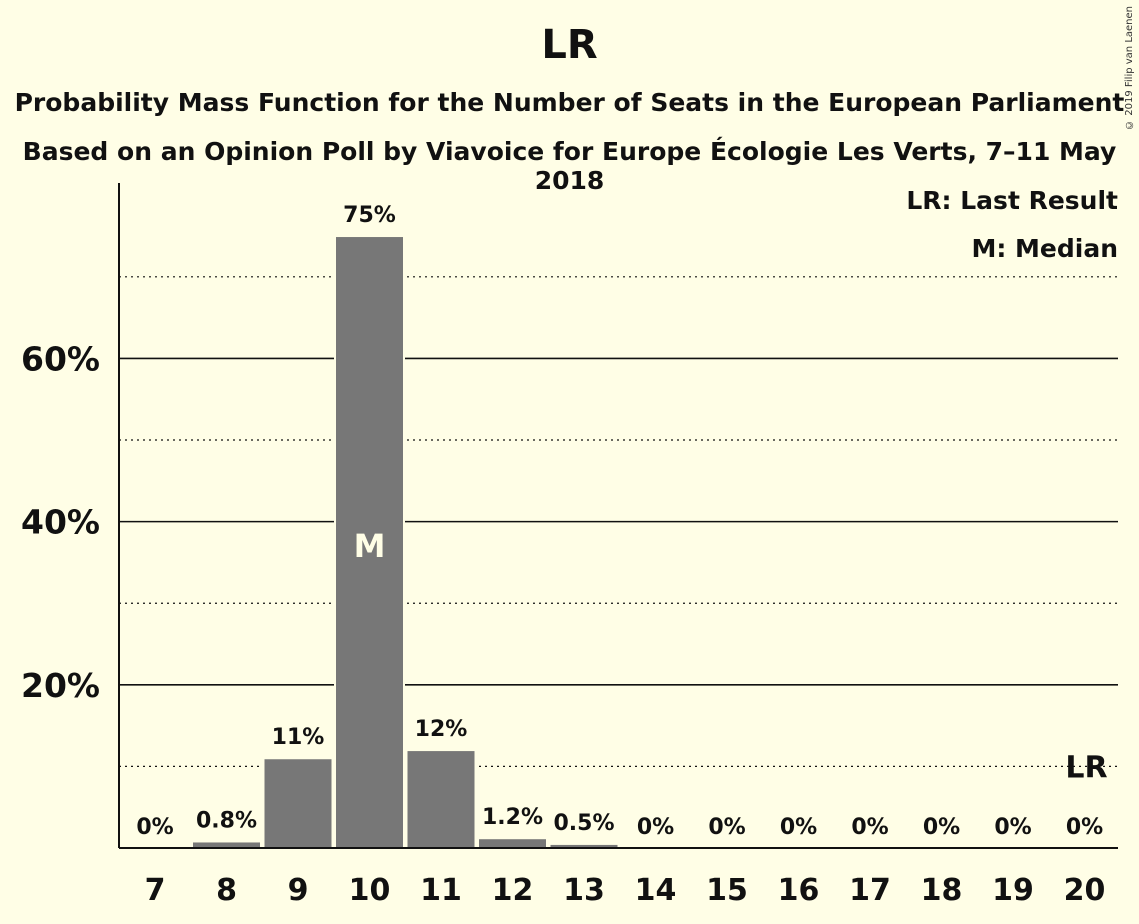 Image resolution: width=1139 pixels, height=924 pixels. I want to click on bar-value-label: 75%, so click(369, 215).